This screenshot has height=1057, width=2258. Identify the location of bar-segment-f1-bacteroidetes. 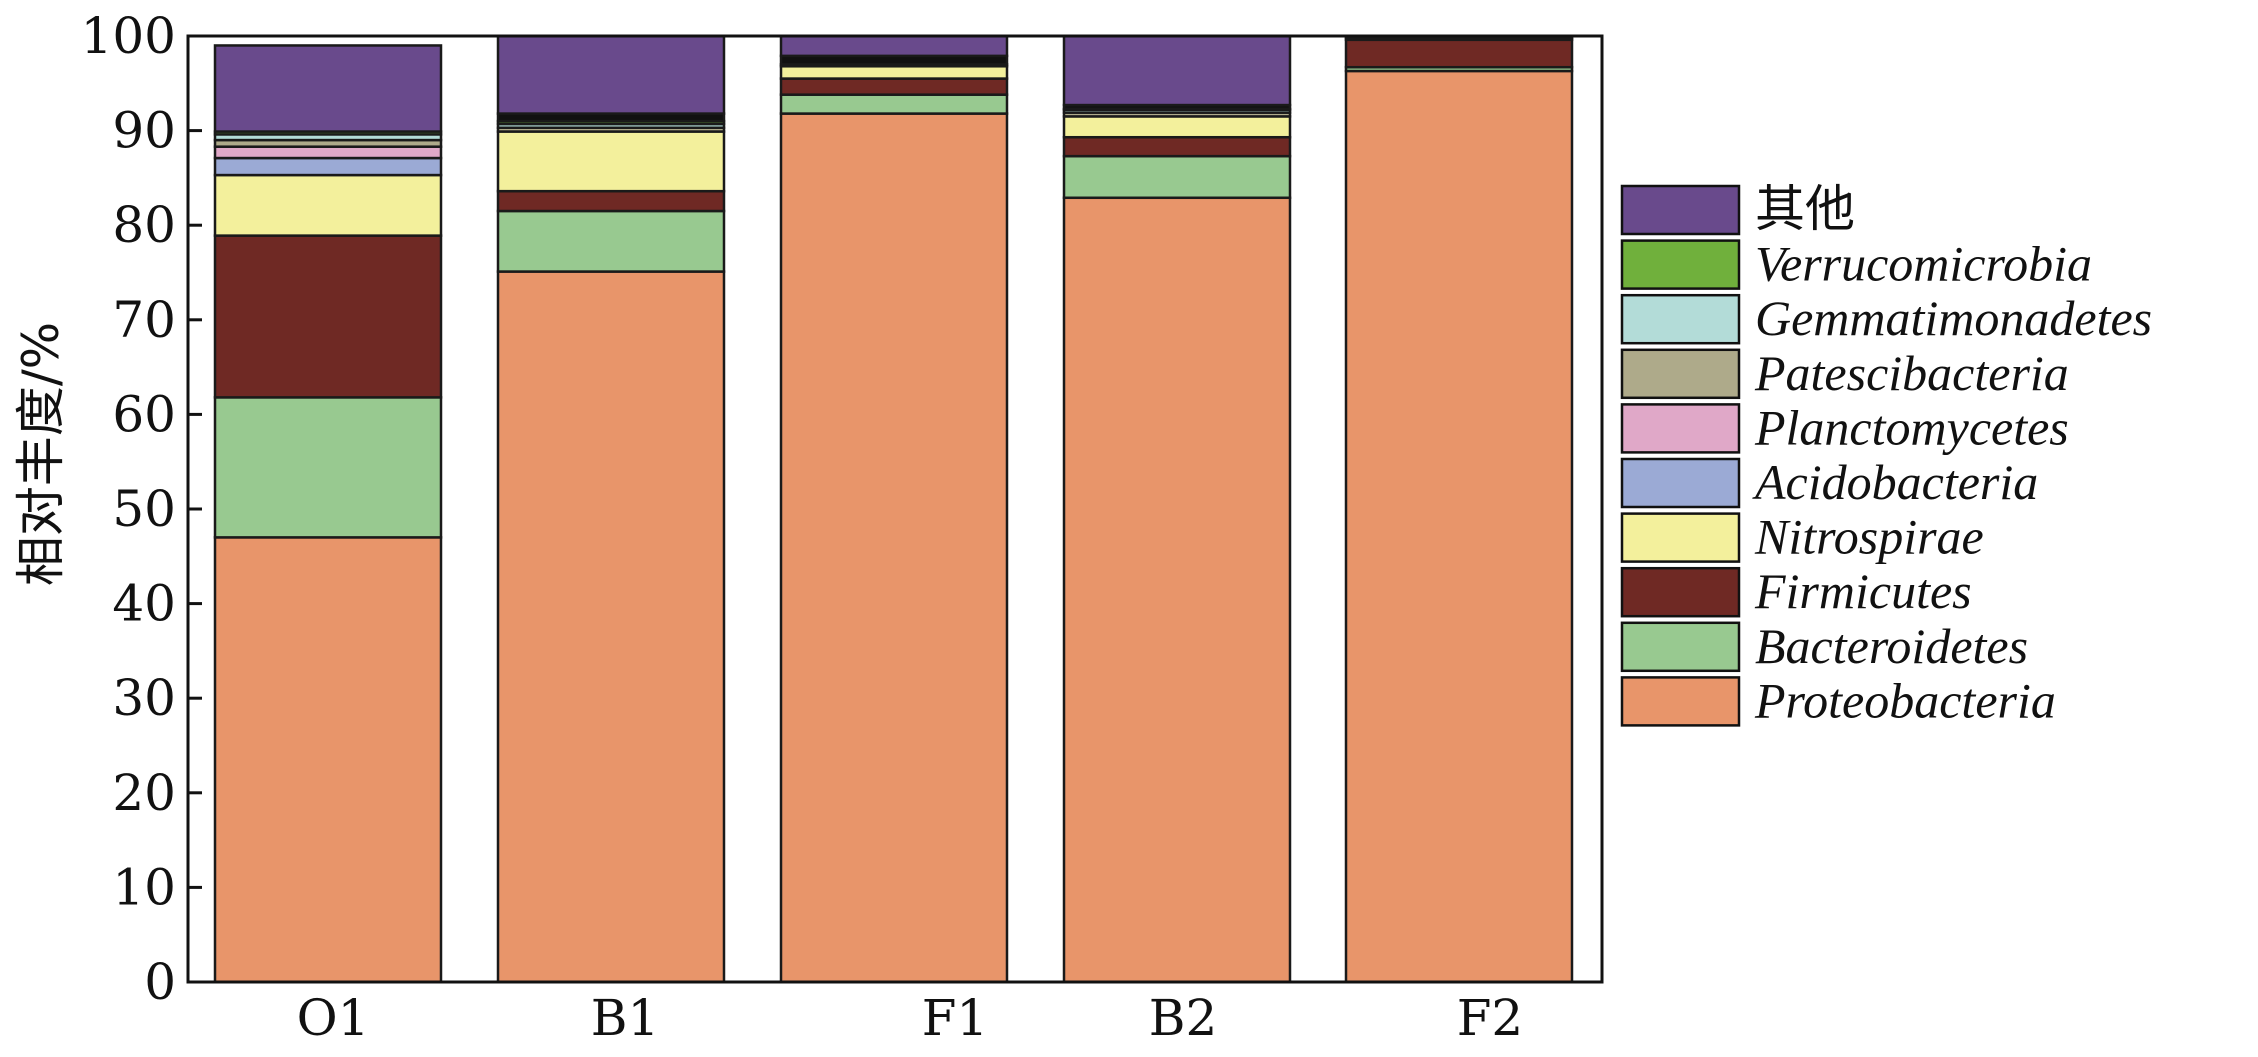
(894, 104).